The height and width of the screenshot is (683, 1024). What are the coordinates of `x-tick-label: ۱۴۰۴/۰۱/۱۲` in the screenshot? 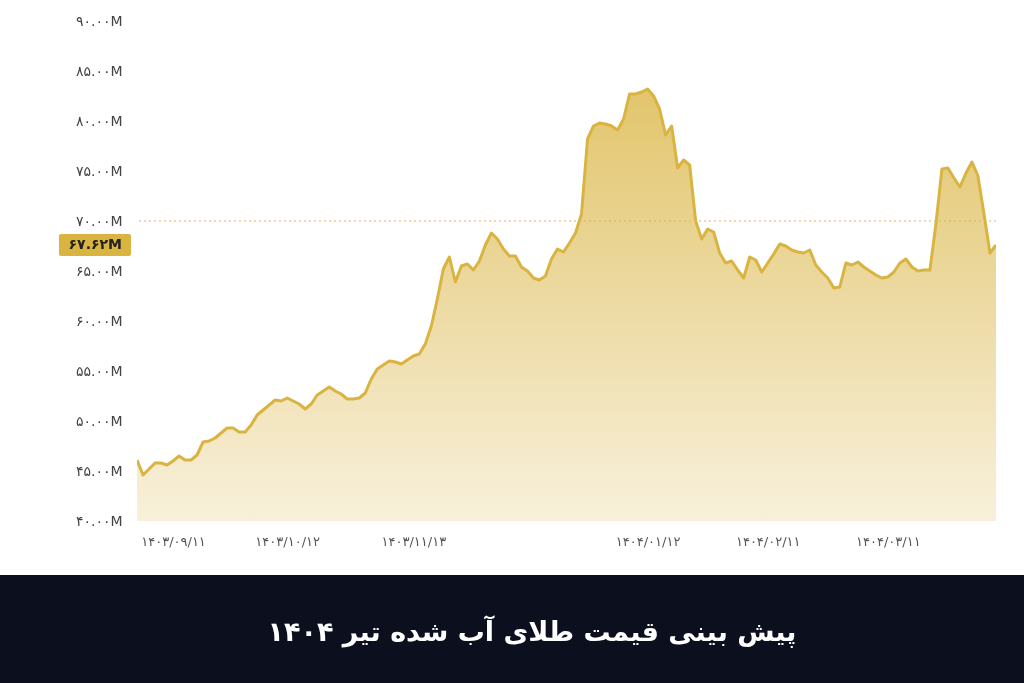 It's located at (648, 541).